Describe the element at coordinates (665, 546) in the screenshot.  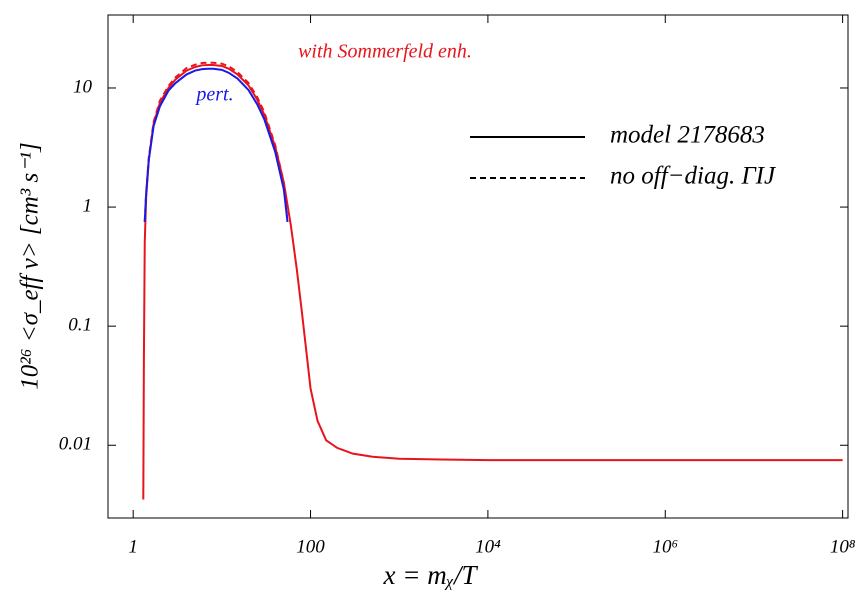
I see `x-tick-label: 10⁶` at that location.